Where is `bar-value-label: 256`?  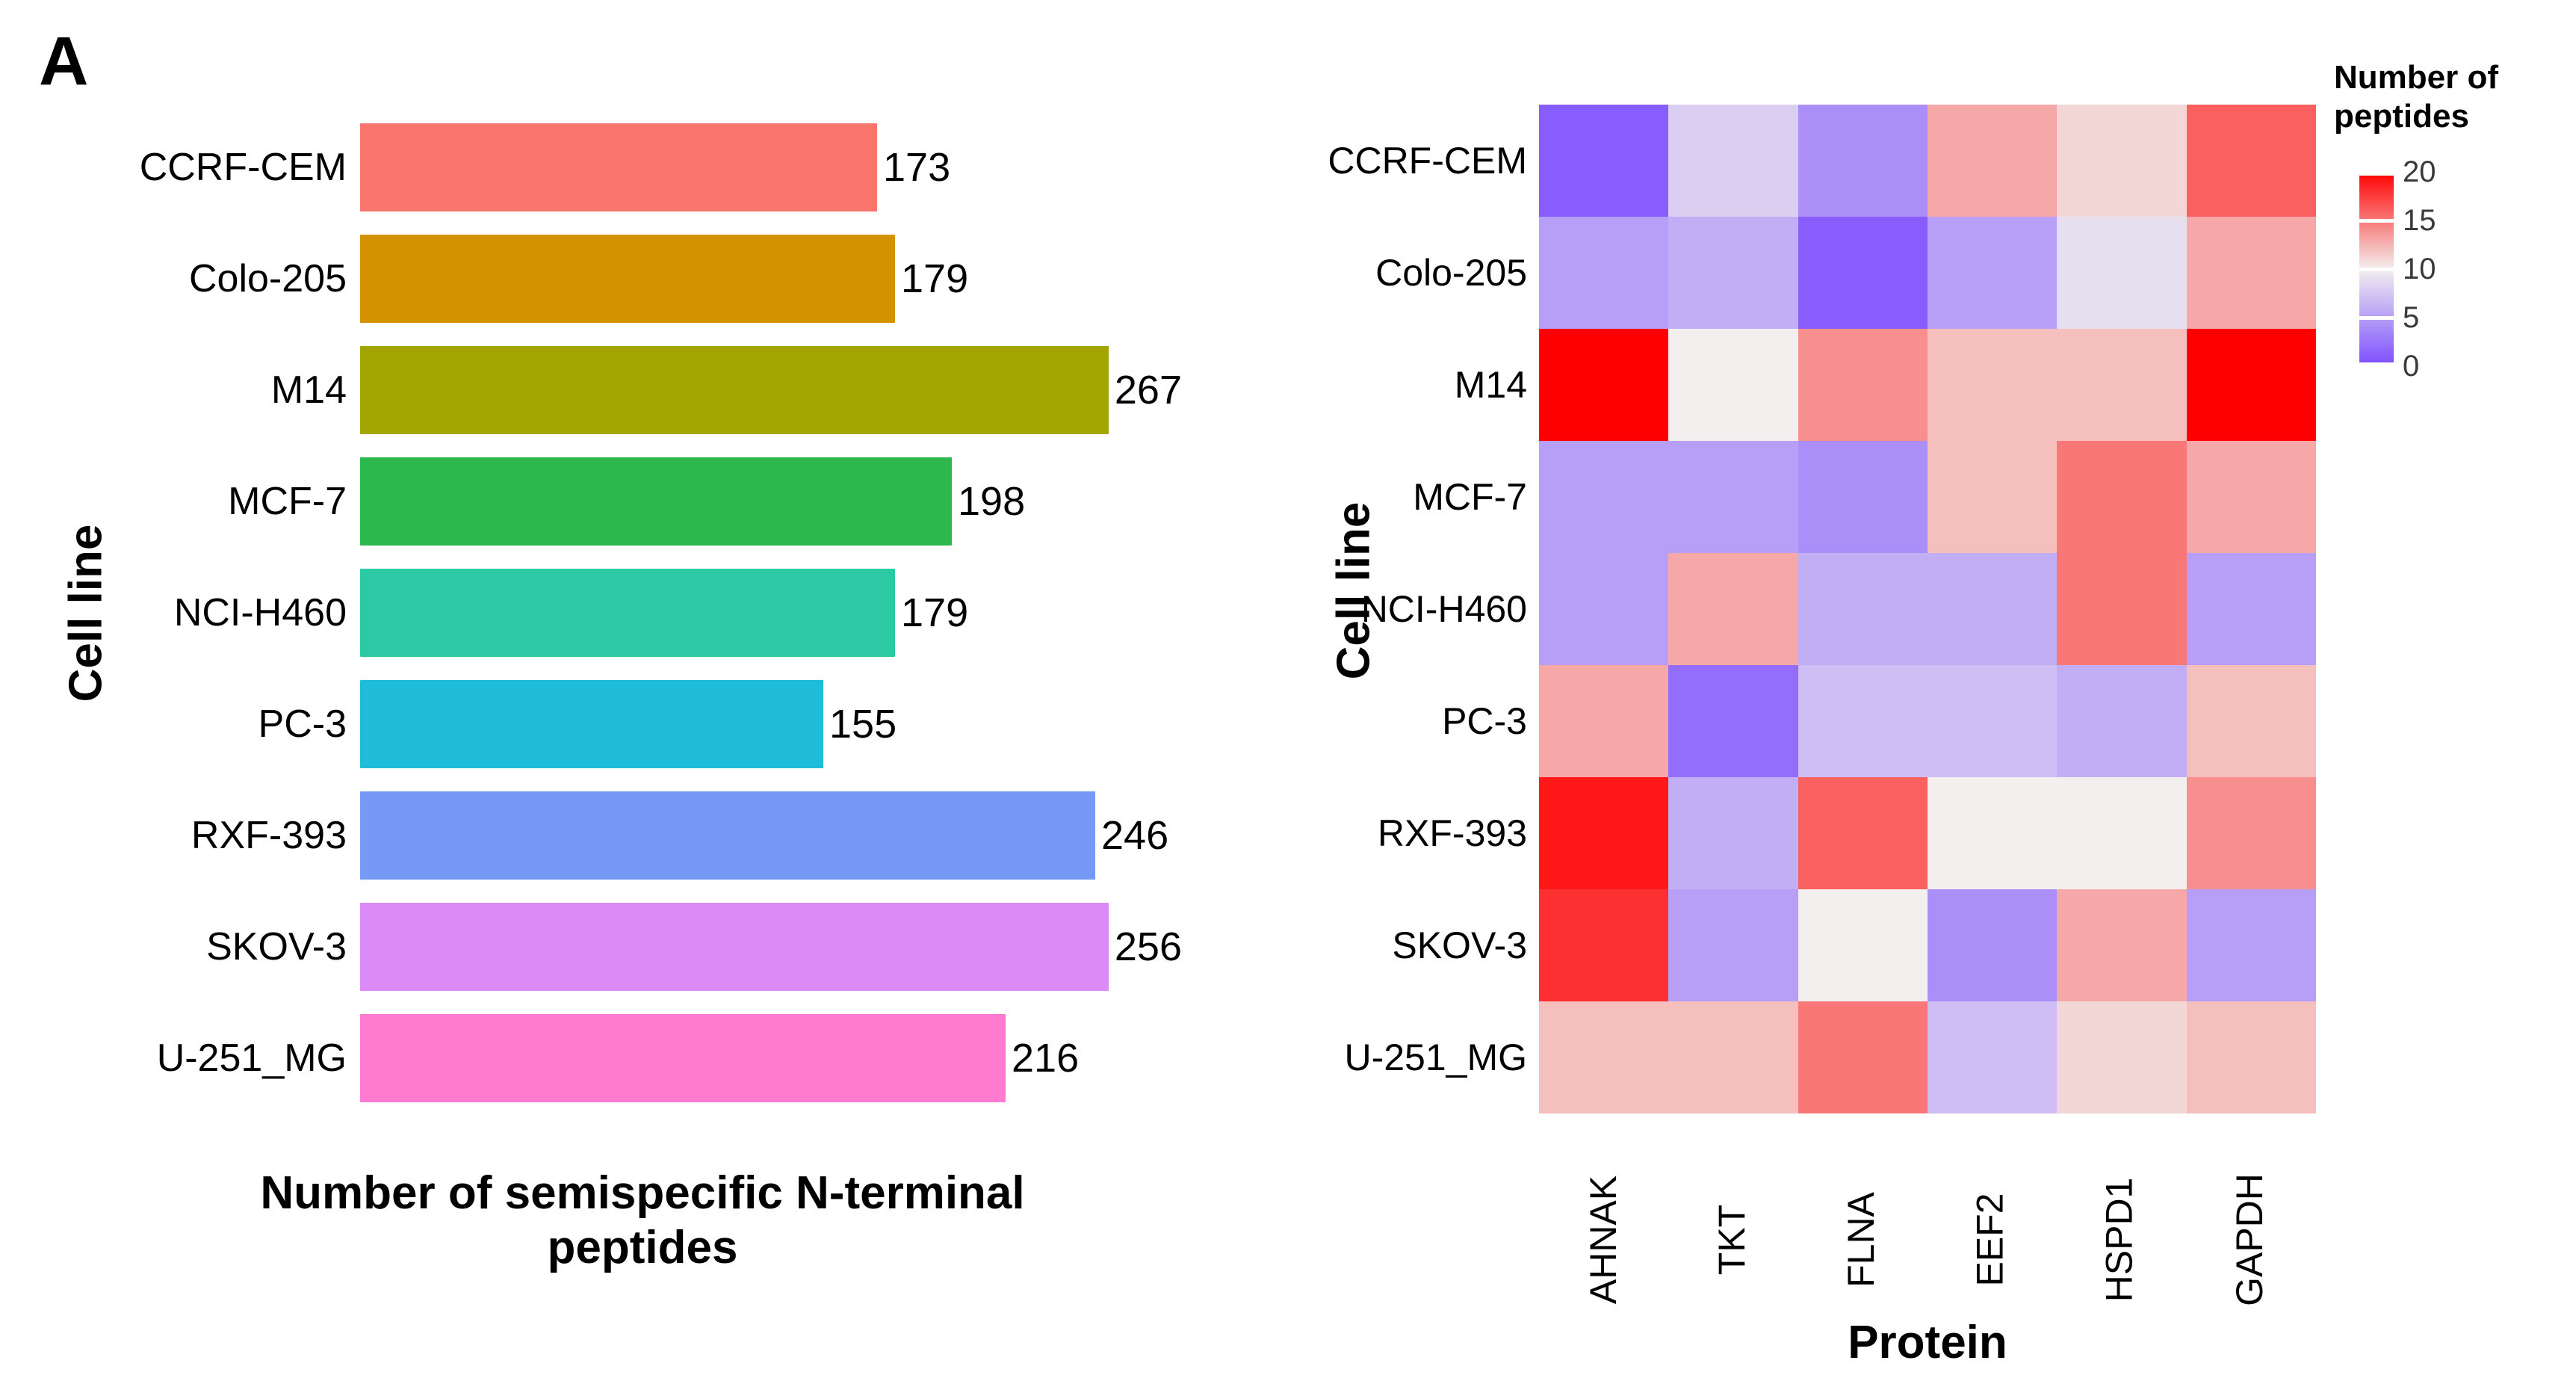
bar-value-label: 256 is located at coordinates (1148, 946).